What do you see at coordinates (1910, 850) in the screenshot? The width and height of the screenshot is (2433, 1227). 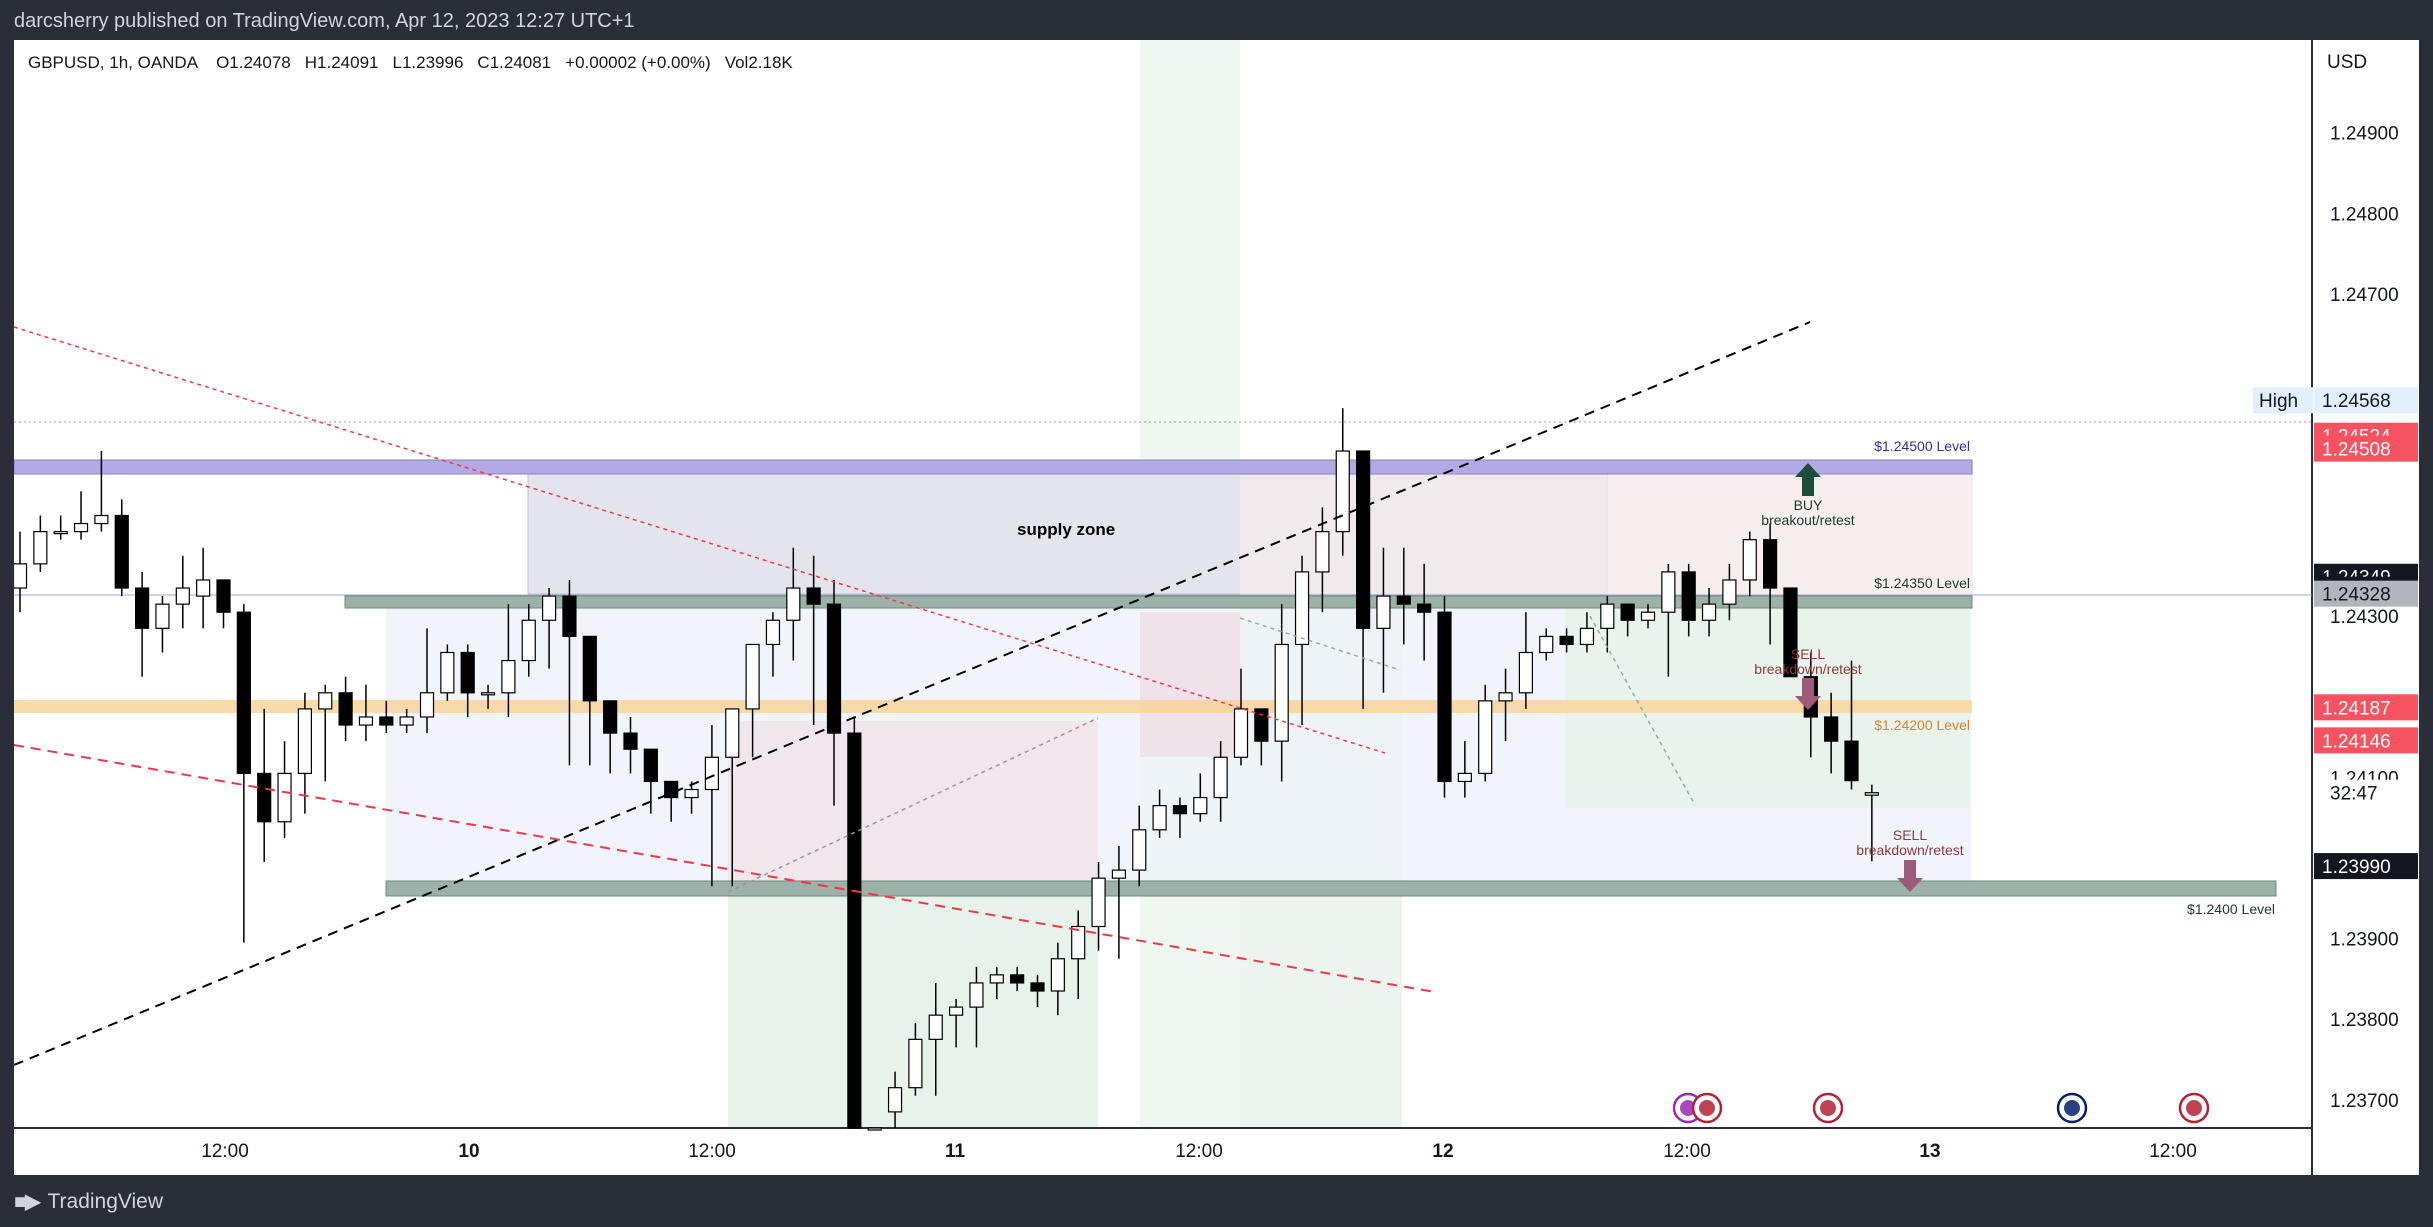 I see `sell2-sub-label: breakdown/retest` at bounding box center [1910, 850].